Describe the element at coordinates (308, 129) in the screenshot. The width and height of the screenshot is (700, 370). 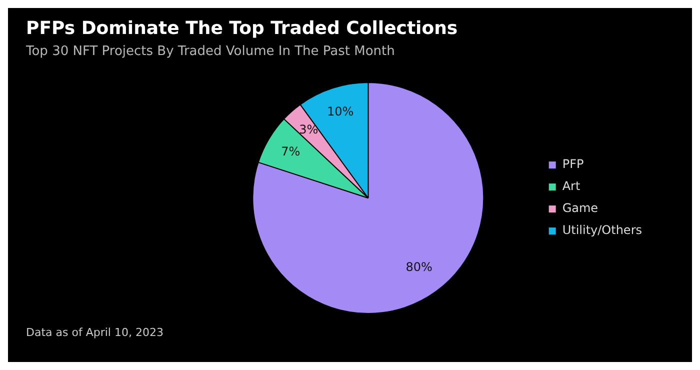
I see `data-label: 3%` at that location.